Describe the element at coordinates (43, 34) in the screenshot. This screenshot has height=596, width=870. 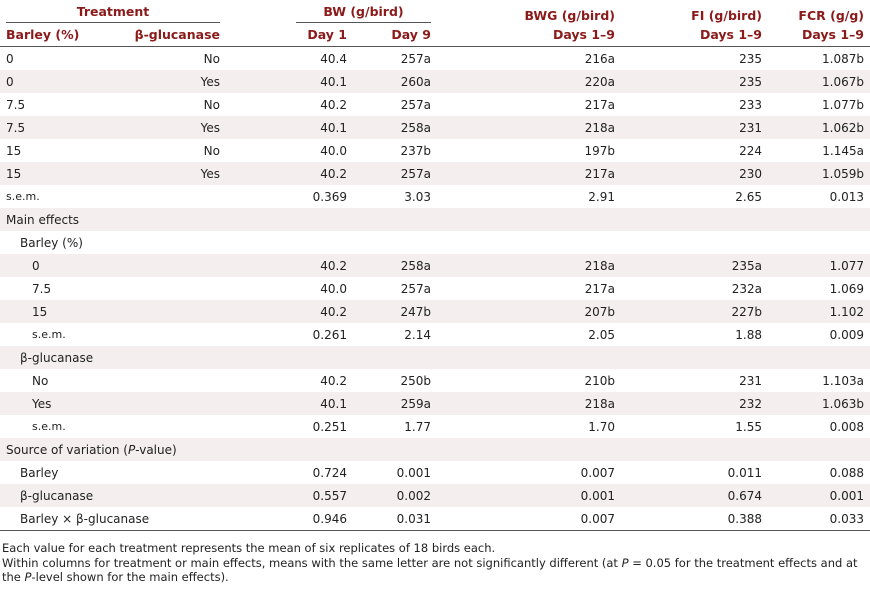
I see `barley-col-header: Barley (%)` at that location.